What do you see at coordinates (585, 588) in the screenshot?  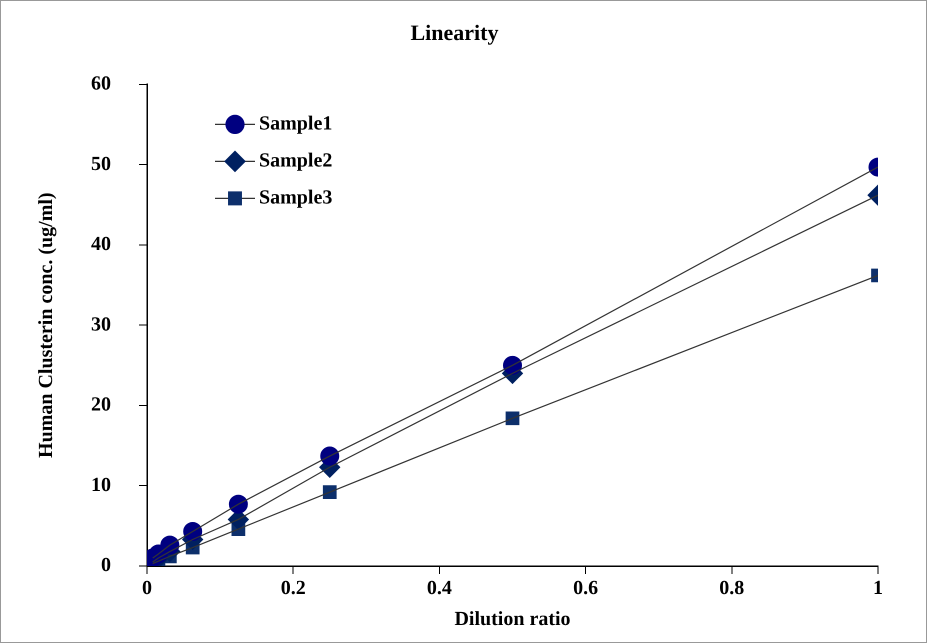 I see `x-tick-label: 0.6` at bounding box center [585, 588].